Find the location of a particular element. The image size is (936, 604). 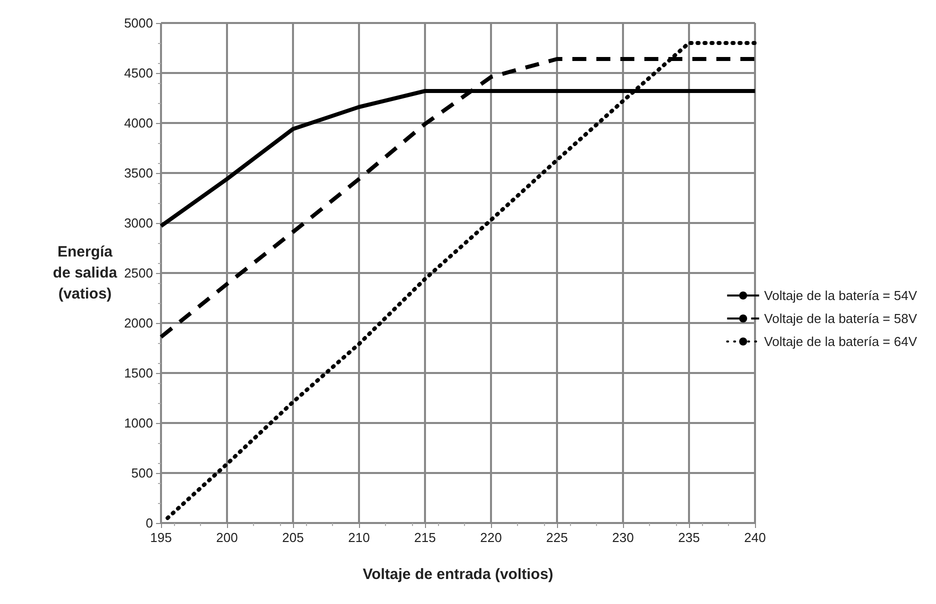

x-tick-label: 230 is located at coordinates (623, 537).